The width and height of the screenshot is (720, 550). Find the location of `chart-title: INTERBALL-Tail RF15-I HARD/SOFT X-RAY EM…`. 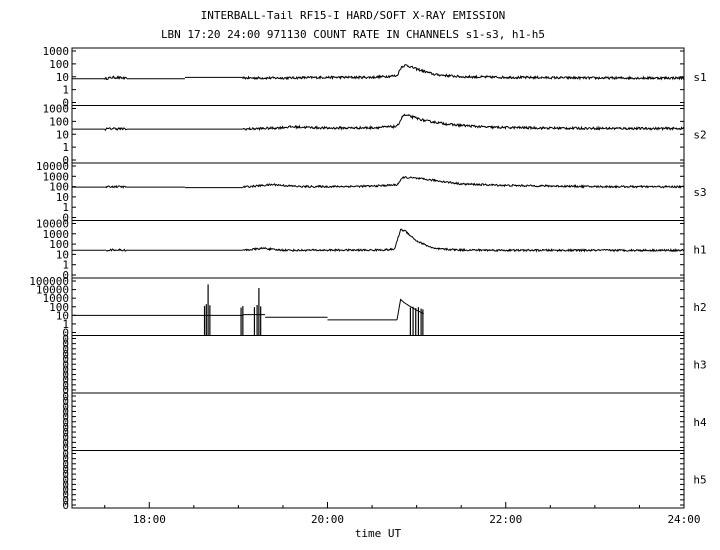

chart-title: INTERBALL-Tail RF15-I HARD/SOFT X-RAY EM… is located at coordinates (353, 15).